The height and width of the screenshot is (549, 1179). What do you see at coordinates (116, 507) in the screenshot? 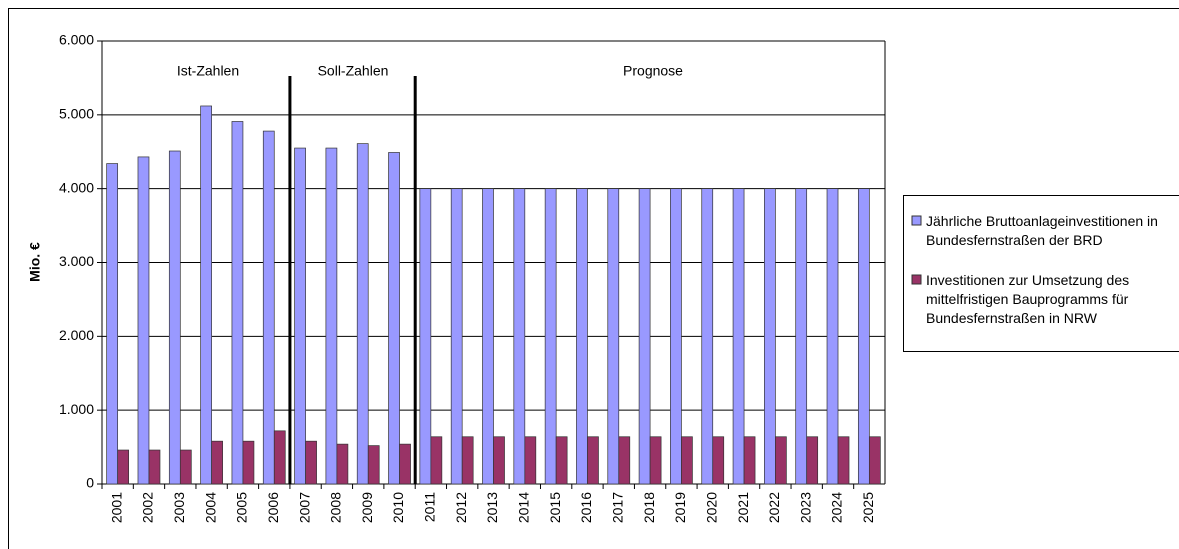
I see `x-tick-label: 2001` at bounding box center [116, 507].